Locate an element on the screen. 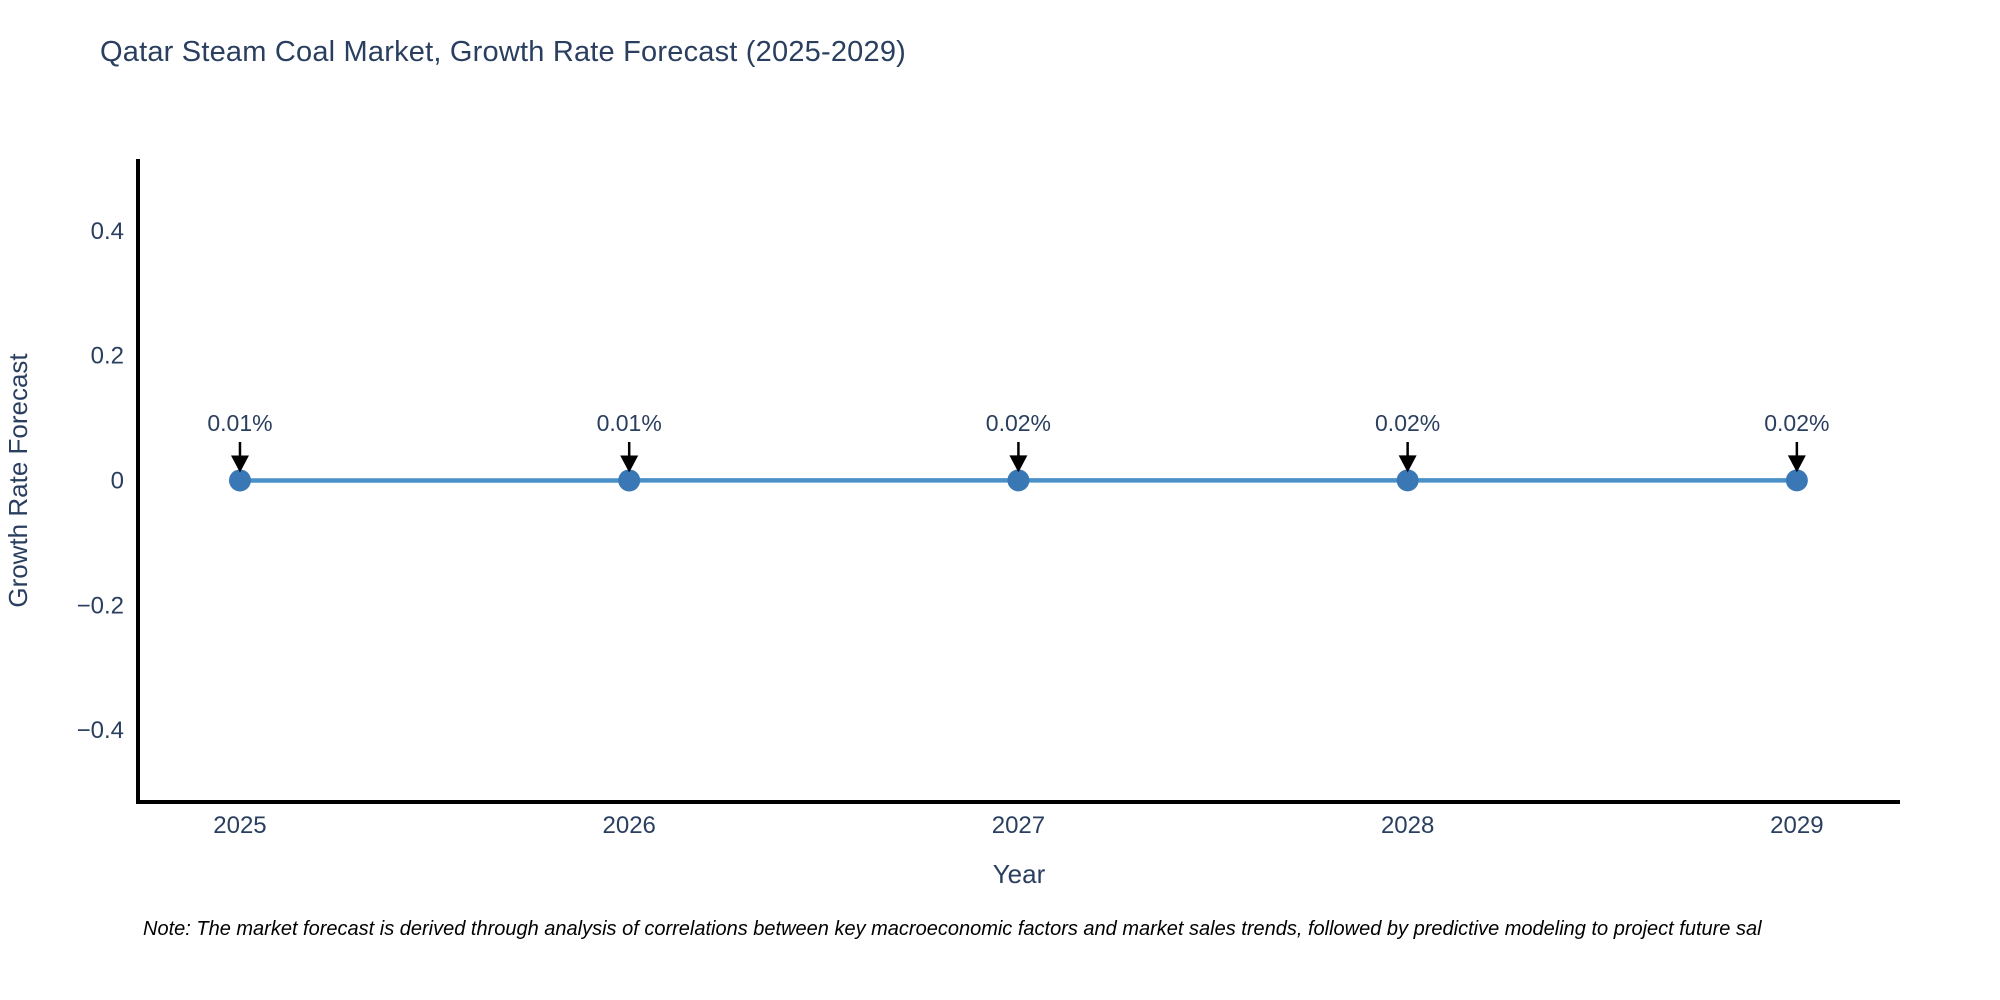 The width and height of the screenshot is (2000, 1000). data-point-2028 is located at coordinates (1407, 480).